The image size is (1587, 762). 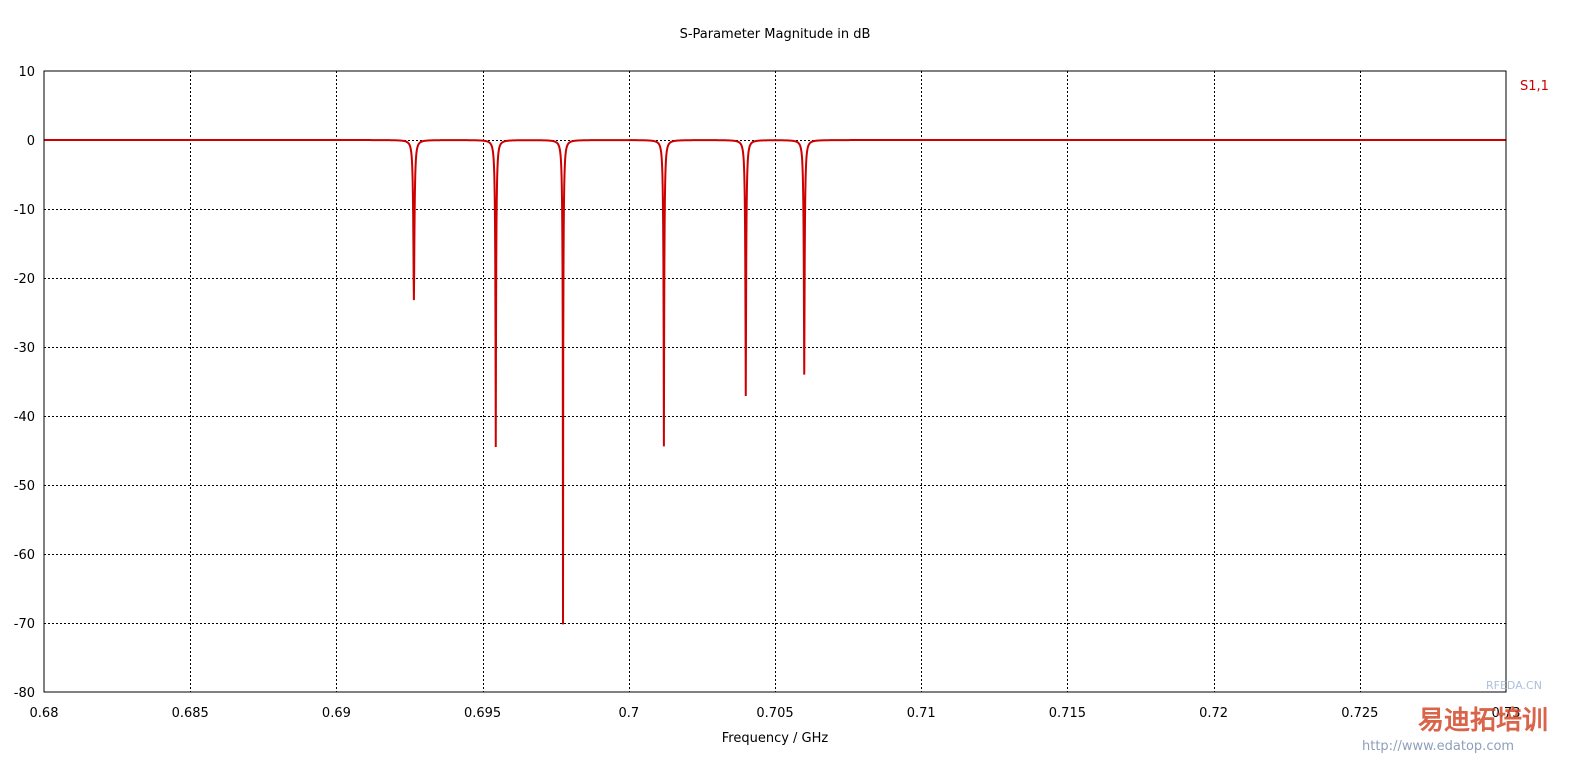 What do you see at coordinates (24, 624) in the screenshot?
I see `y-tick-label: -70` at bounding box center [24, 624].